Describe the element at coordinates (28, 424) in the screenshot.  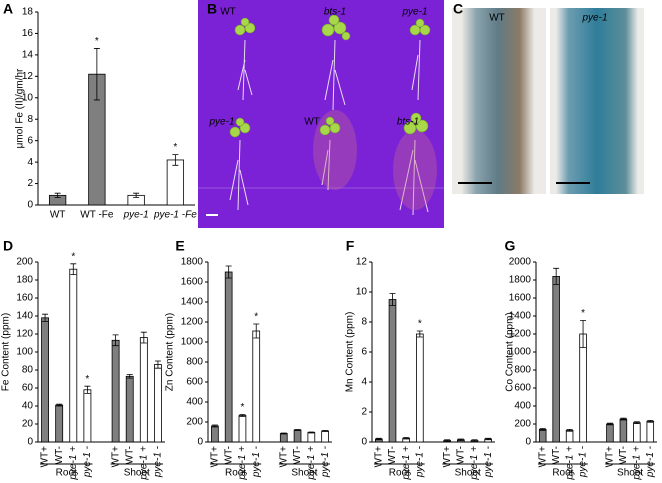
I see `y-tick-label: 20` at that location.